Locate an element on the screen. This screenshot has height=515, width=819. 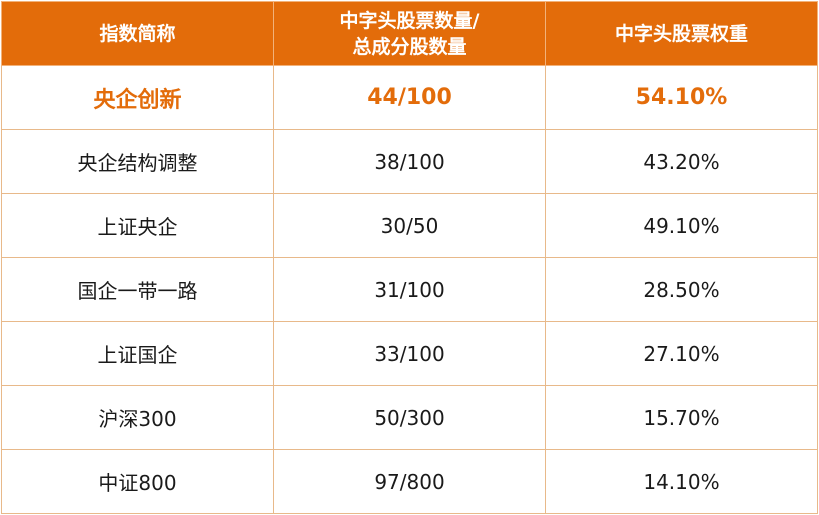
cell-stock-count: 44/100 is located at coordinates (409, 97).